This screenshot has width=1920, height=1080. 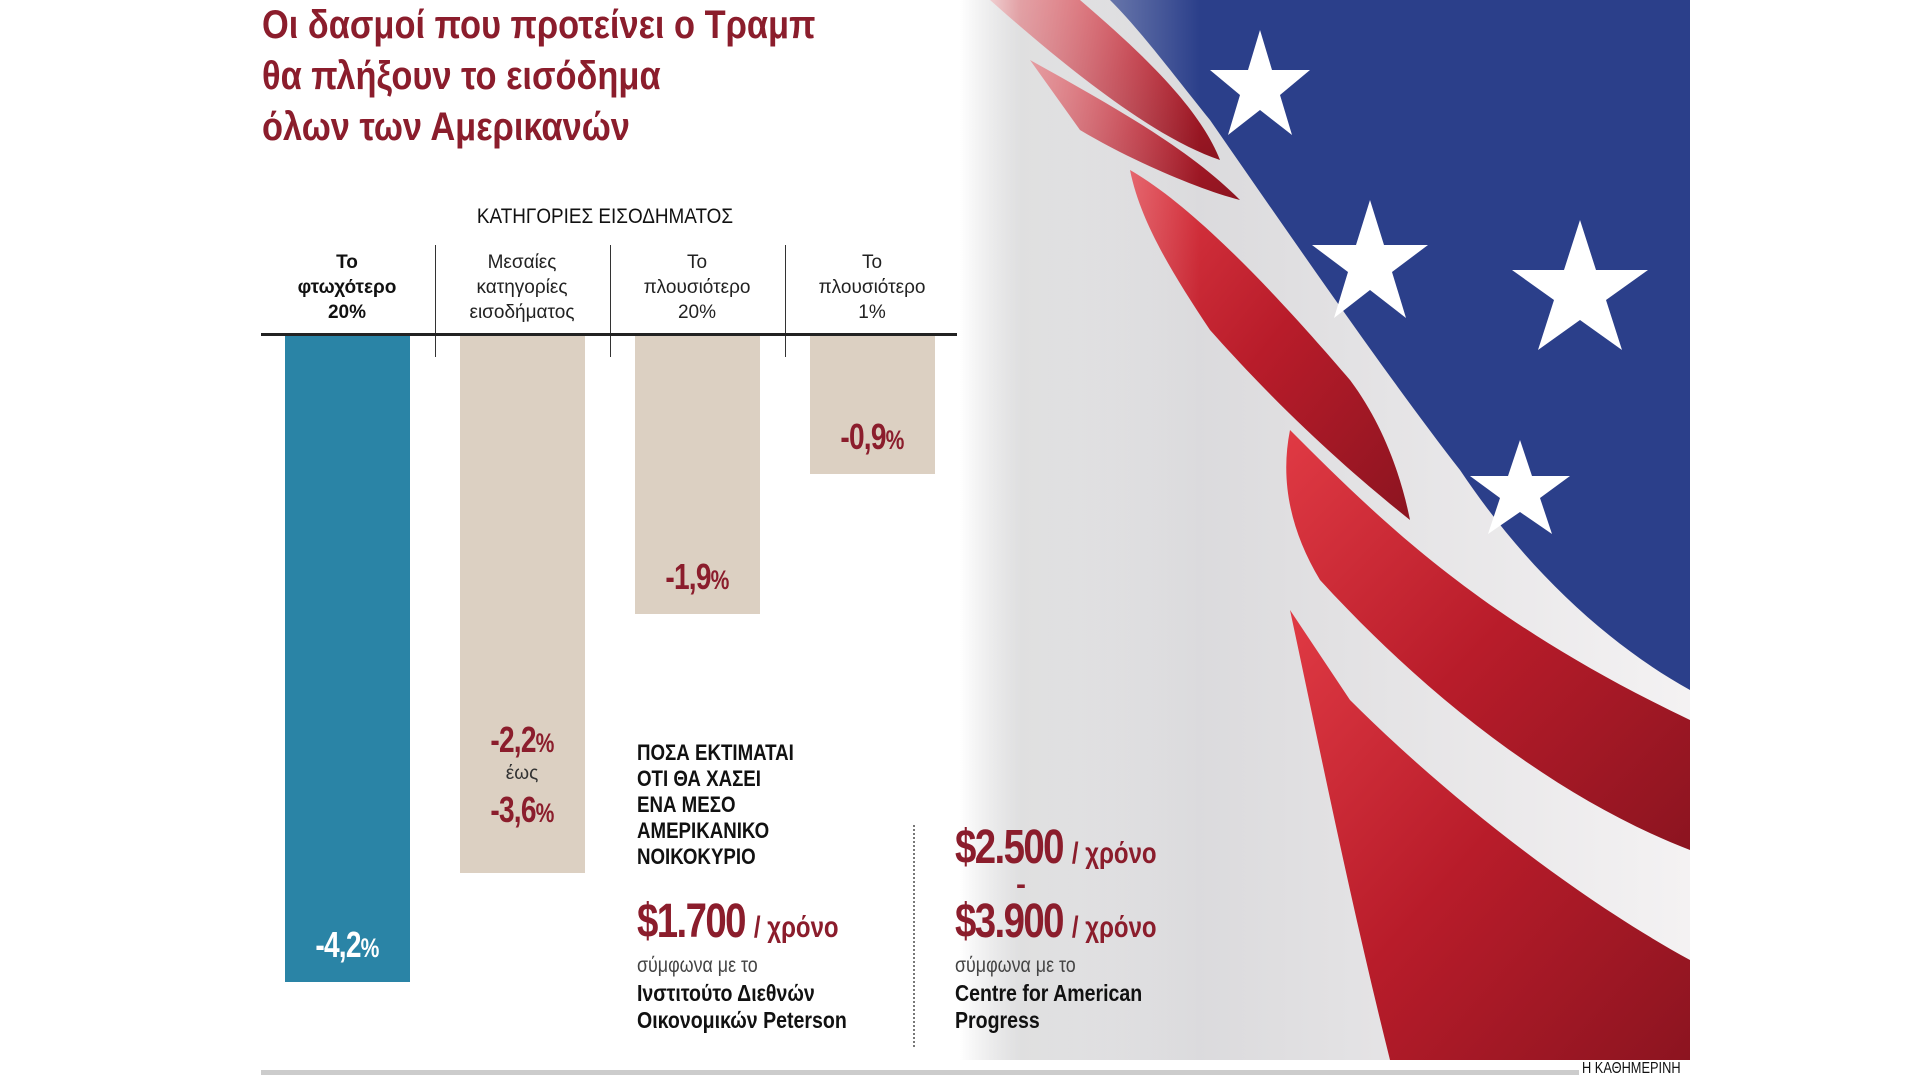 I want to click on value-label: -0,9%, so click(x=872, y=438).